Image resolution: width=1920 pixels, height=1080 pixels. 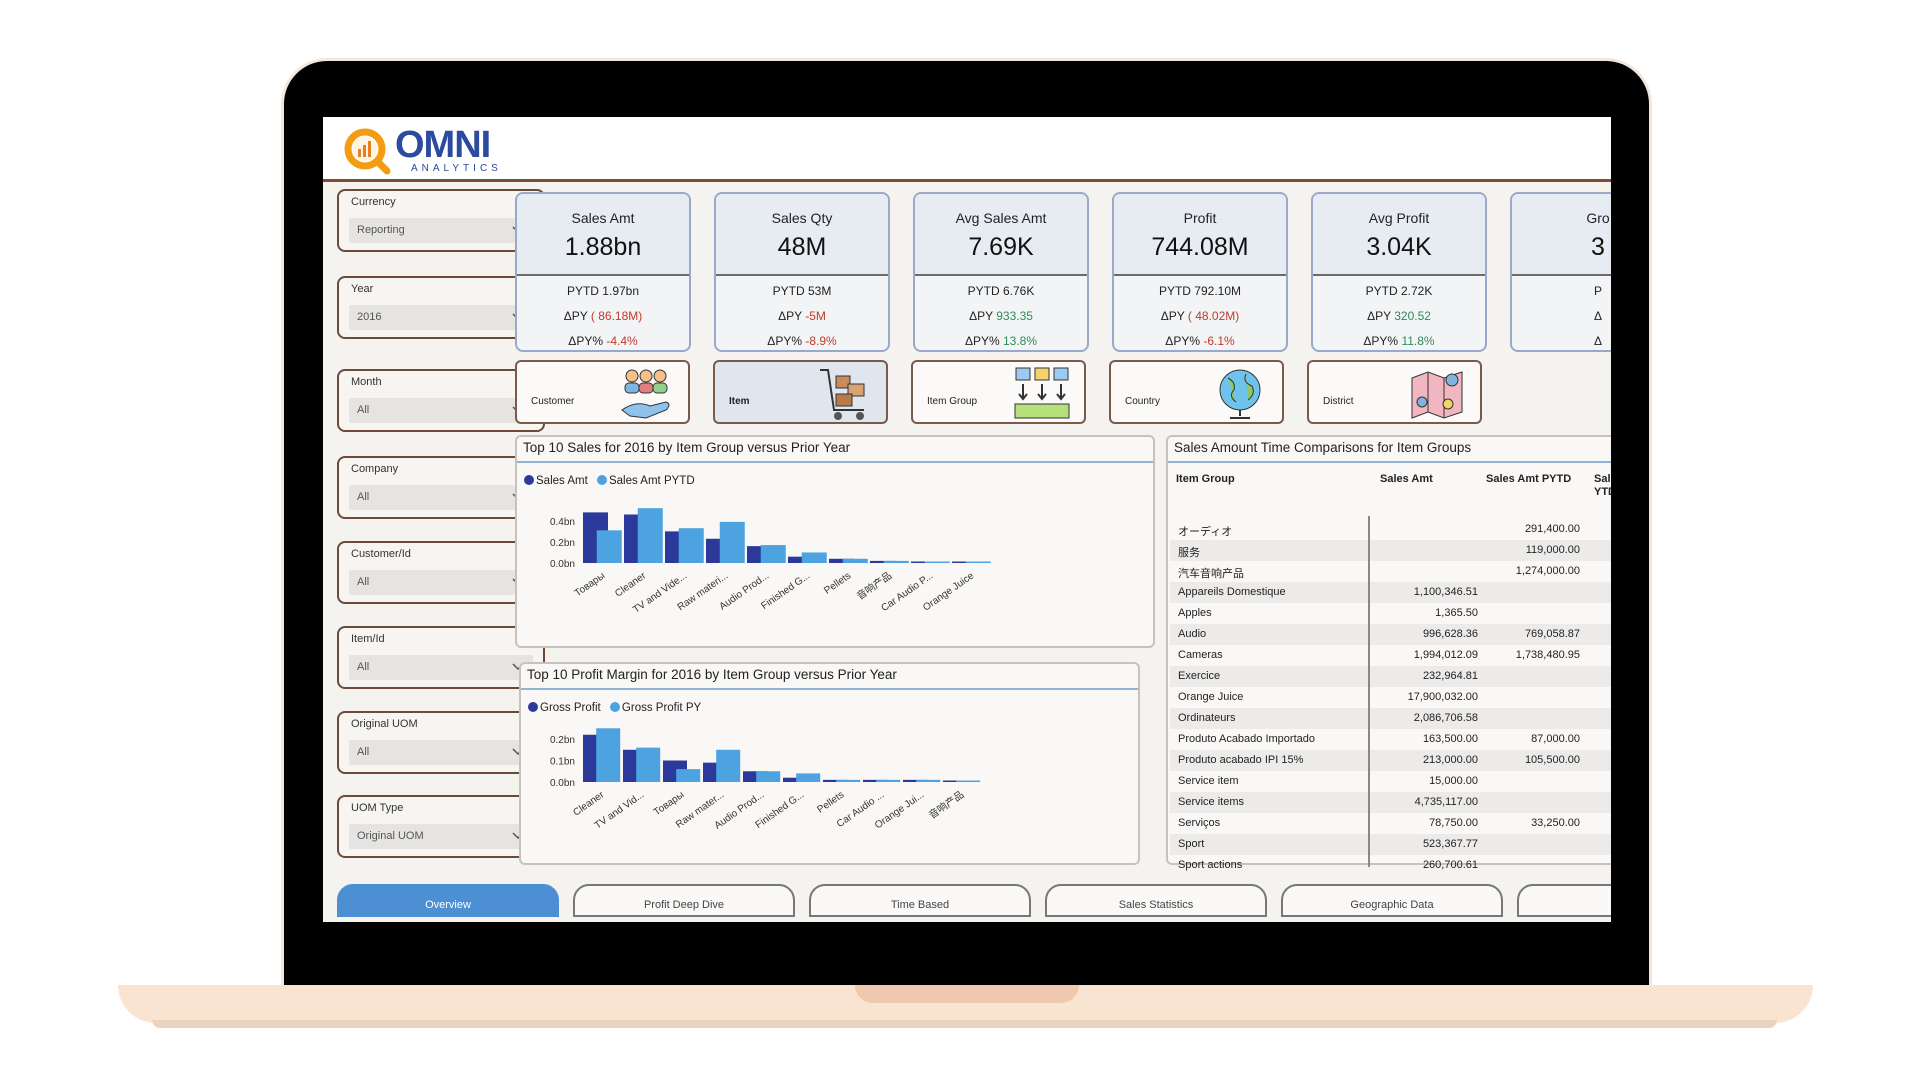 I want to click on table-row: オーディオ 291,400.00, so click(x=1390, y=529).